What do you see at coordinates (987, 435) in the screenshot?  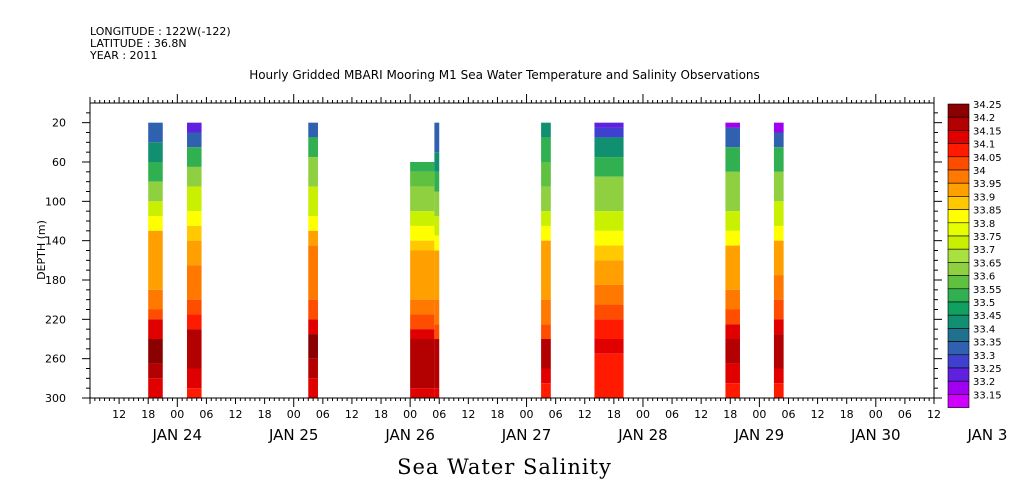 I see `x-day-label: JAN 31` at bounding box center [987, 435].